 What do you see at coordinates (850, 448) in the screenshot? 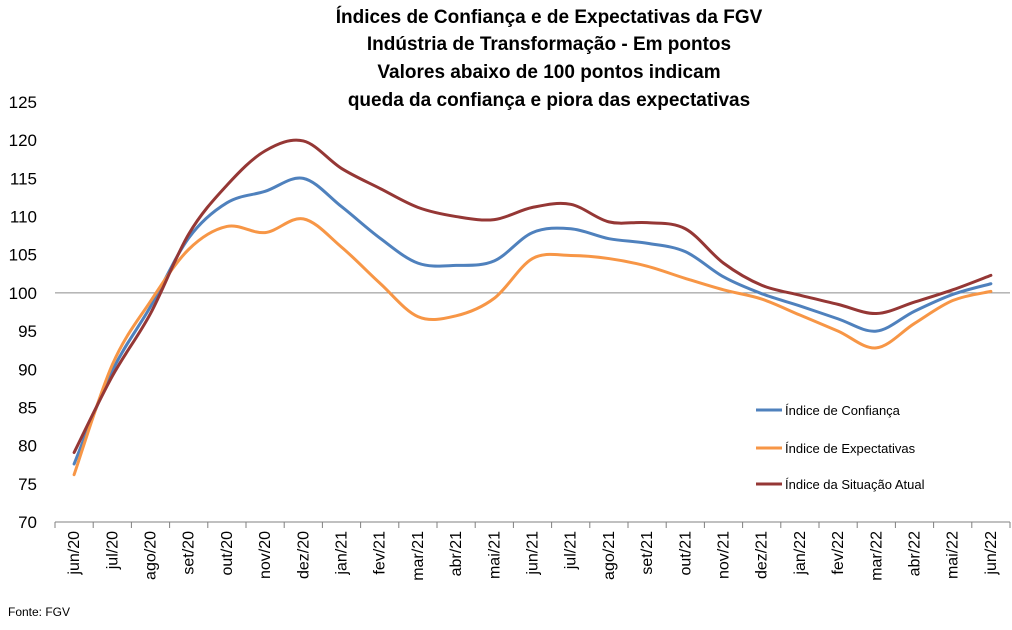
I see `legend-label: Índice de Expectativas` at bounding box center [850, 448].